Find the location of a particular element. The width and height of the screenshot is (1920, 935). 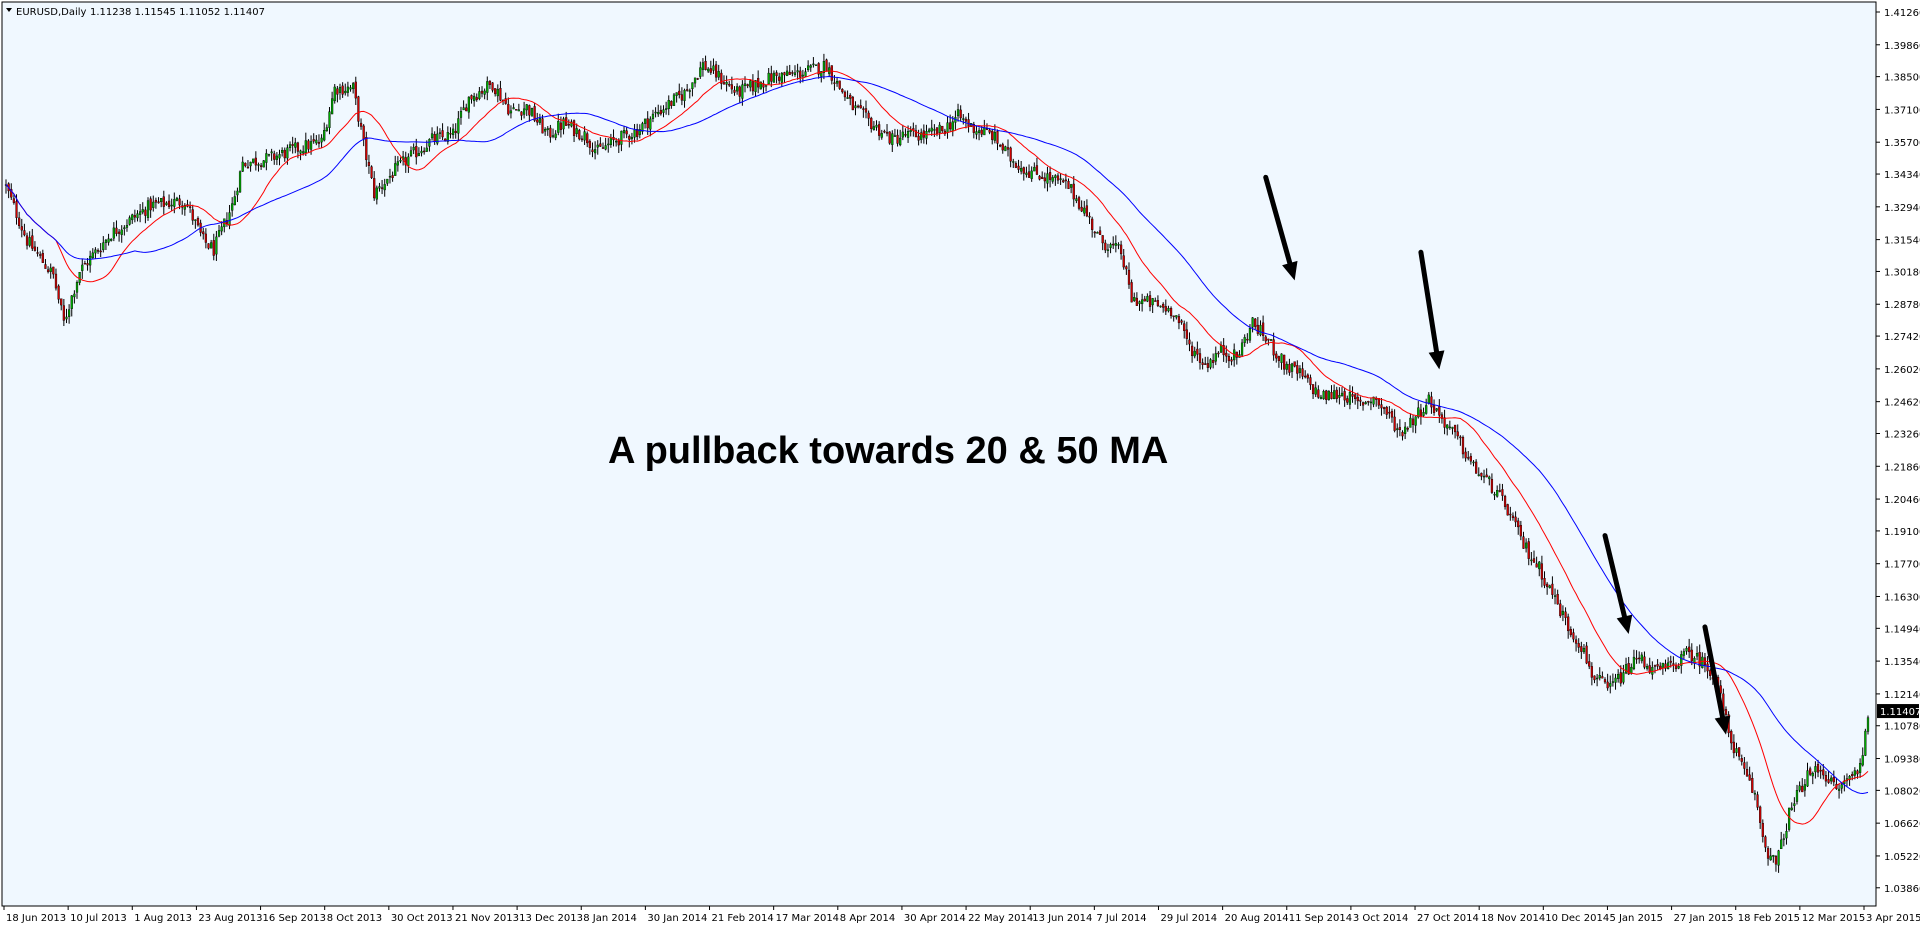

symbol-dropdown-icon is located at coordinates (9, 10).